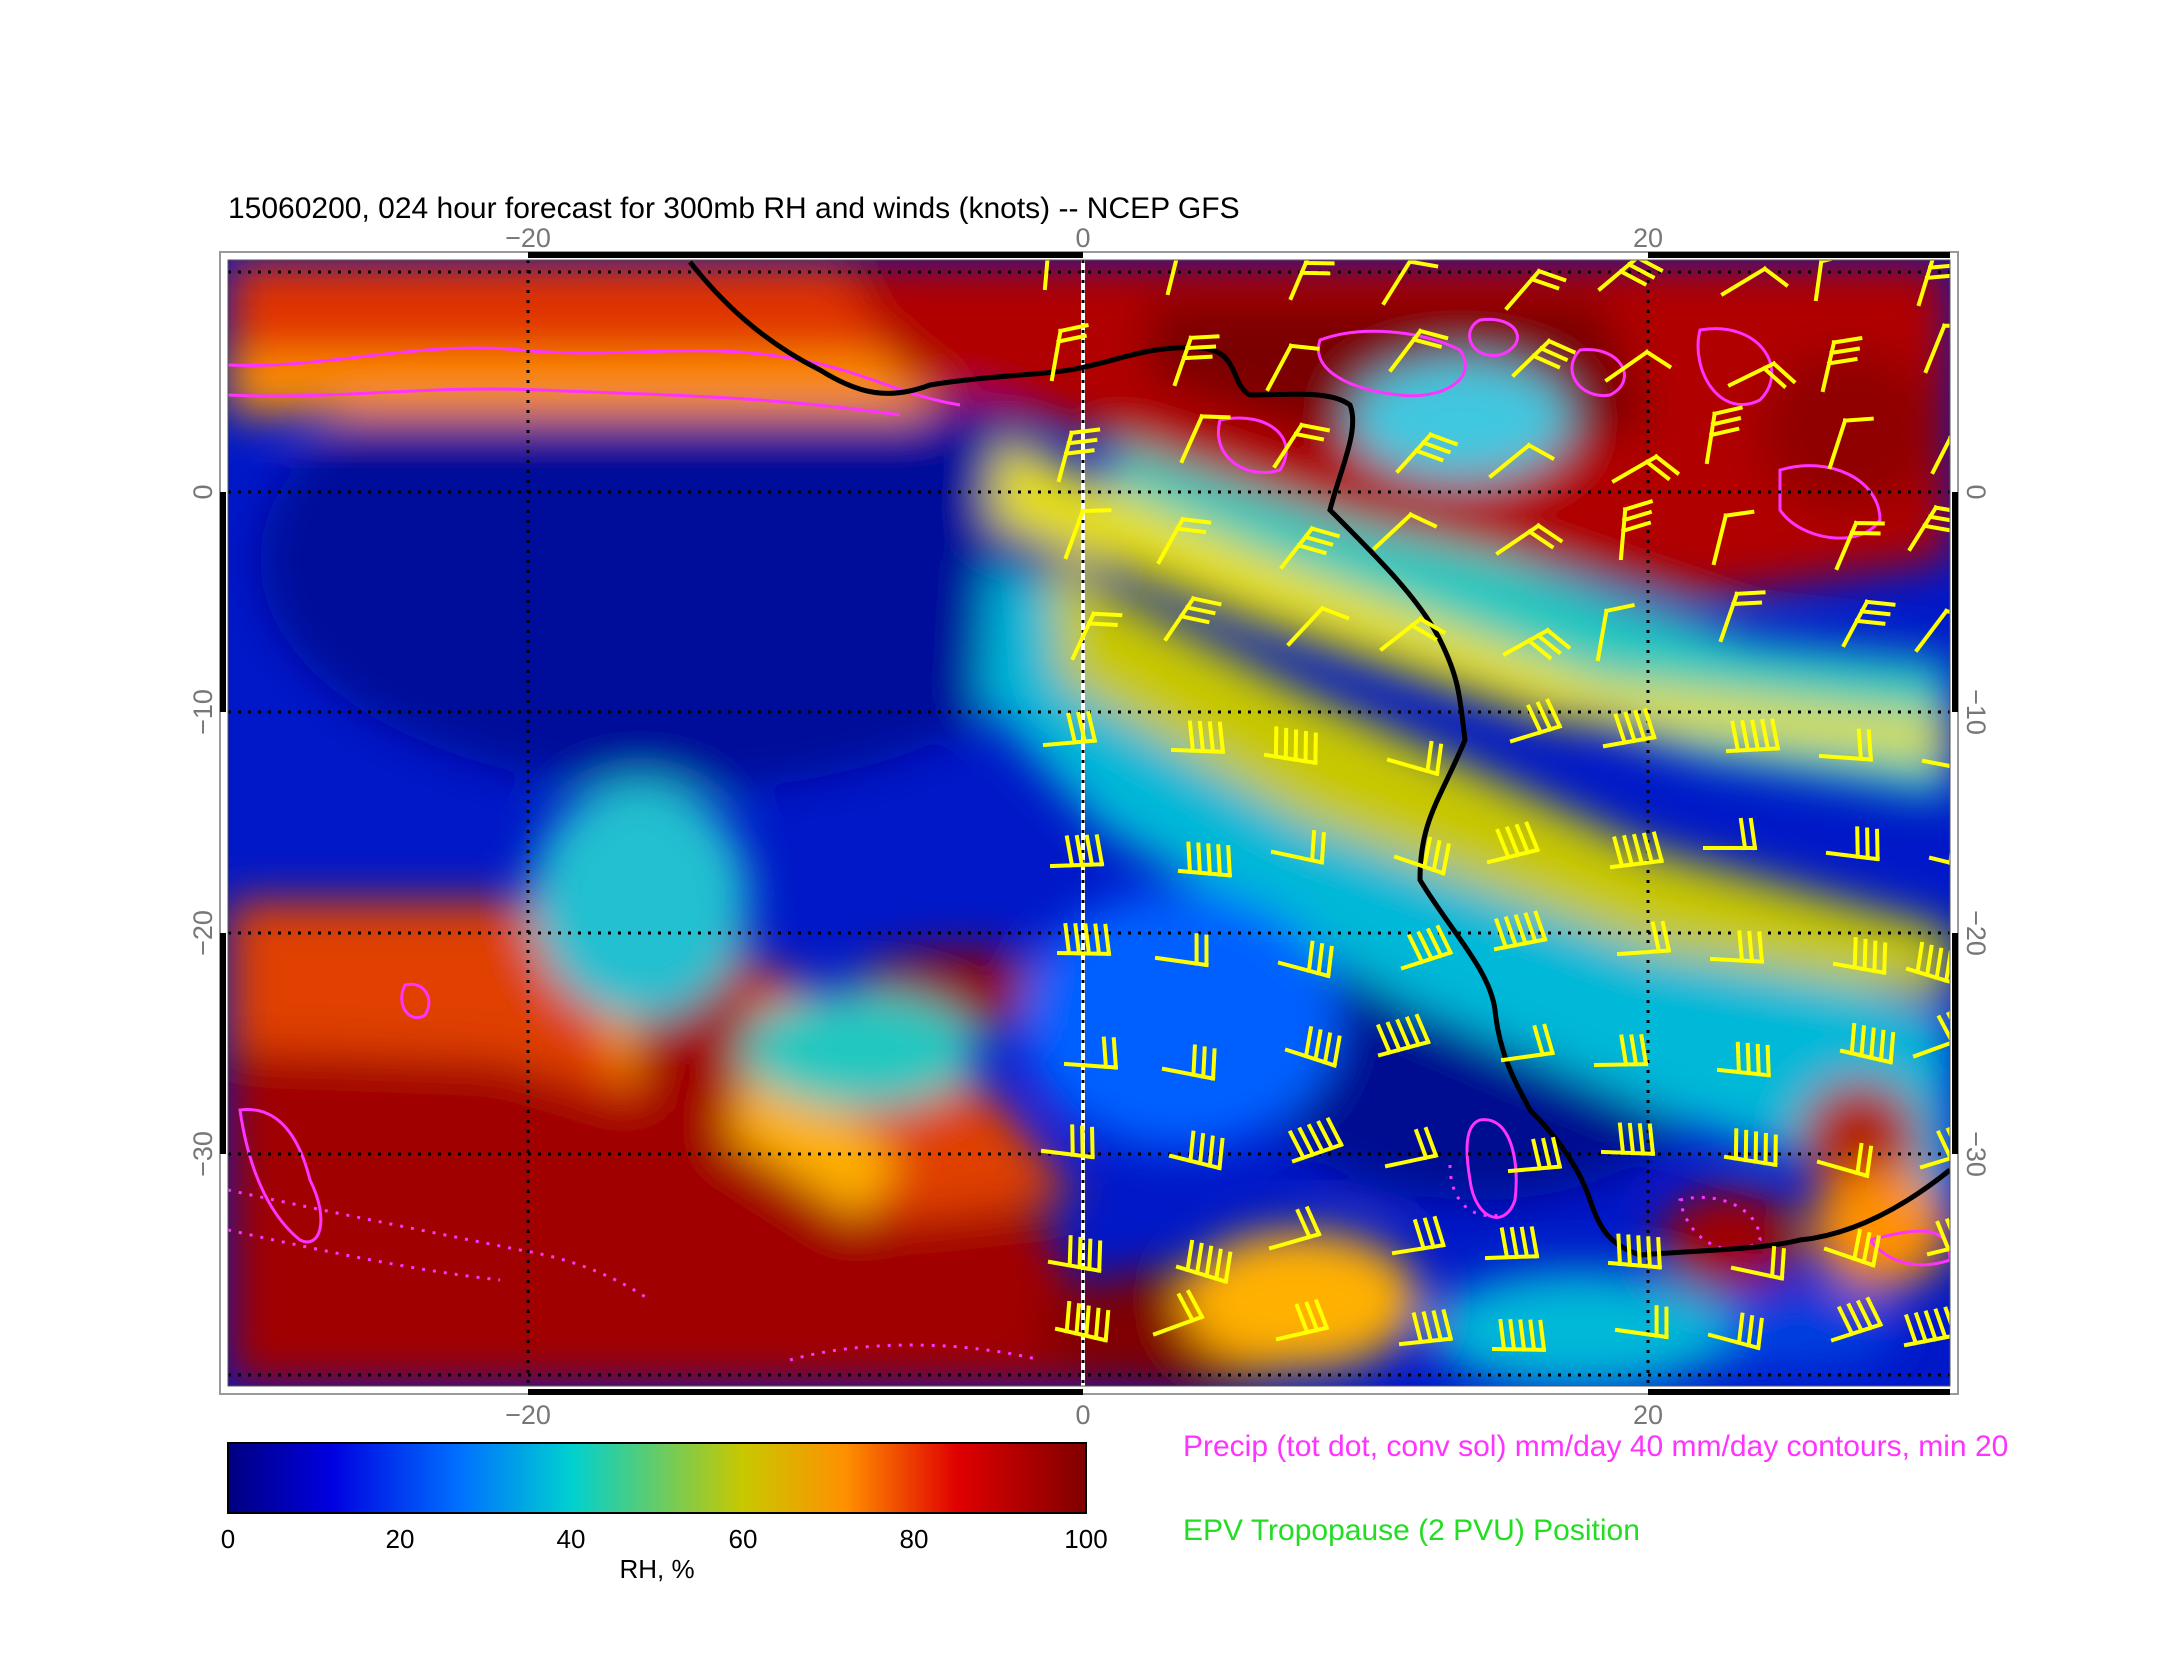  I want to click on colorbar: 0 20 40 60 80 100 RH, %, so click(664, 1513).